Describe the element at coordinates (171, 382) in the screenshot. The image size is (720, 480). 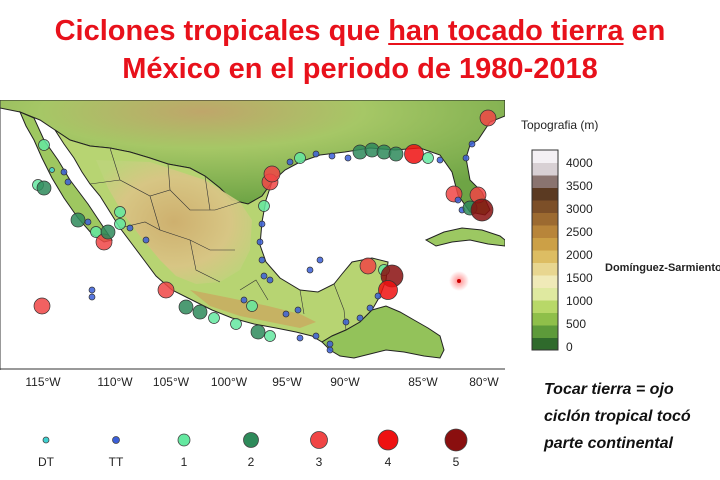
I see `lon-label: 105°W` at that location.